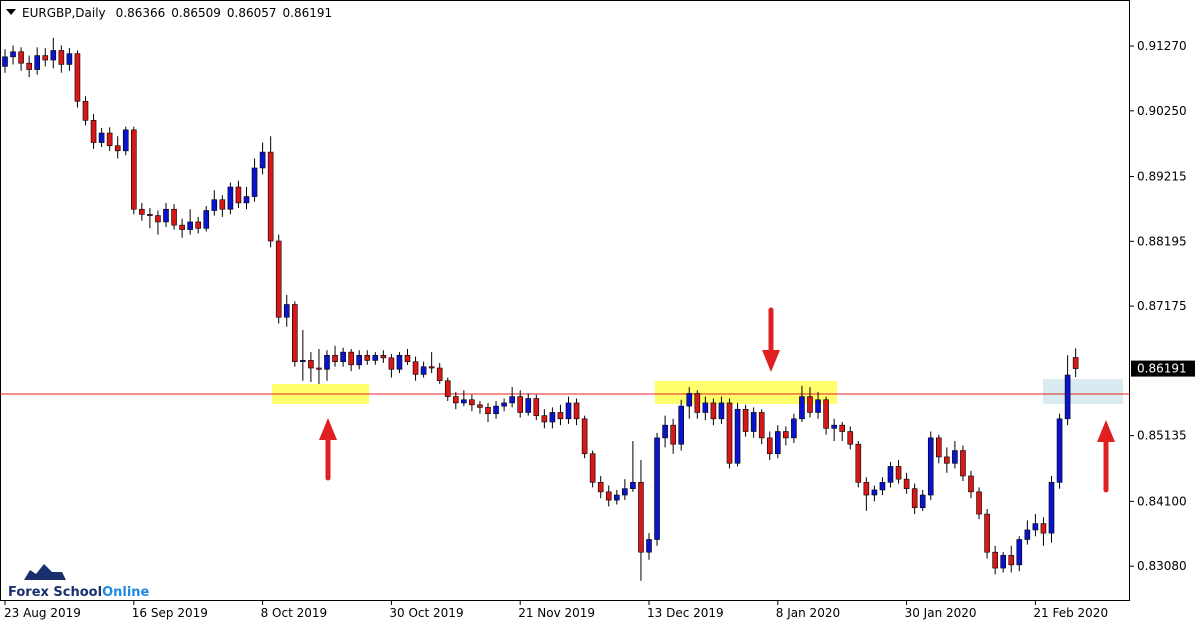 Image resolution: width=1200 pixels, height=631 pixels. Describe the element at coordinates (565, 391) in the screenshot. I see `zones` at that location.